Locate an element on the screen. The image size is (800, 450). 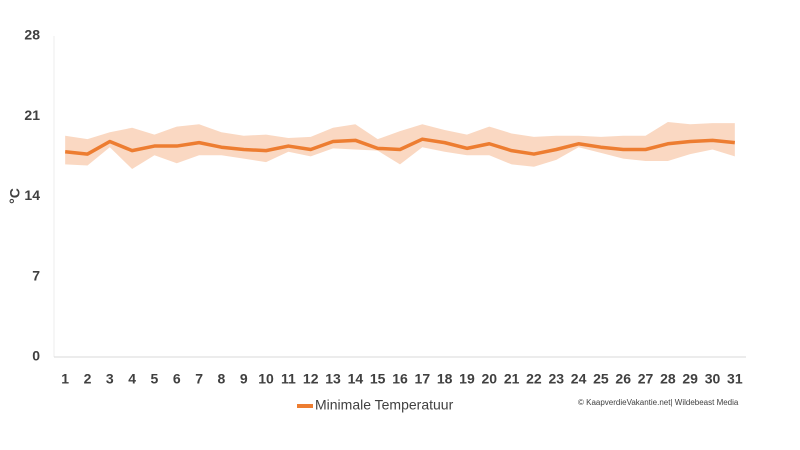
x-tick-label: 25 is located at coordinates (601, 379).